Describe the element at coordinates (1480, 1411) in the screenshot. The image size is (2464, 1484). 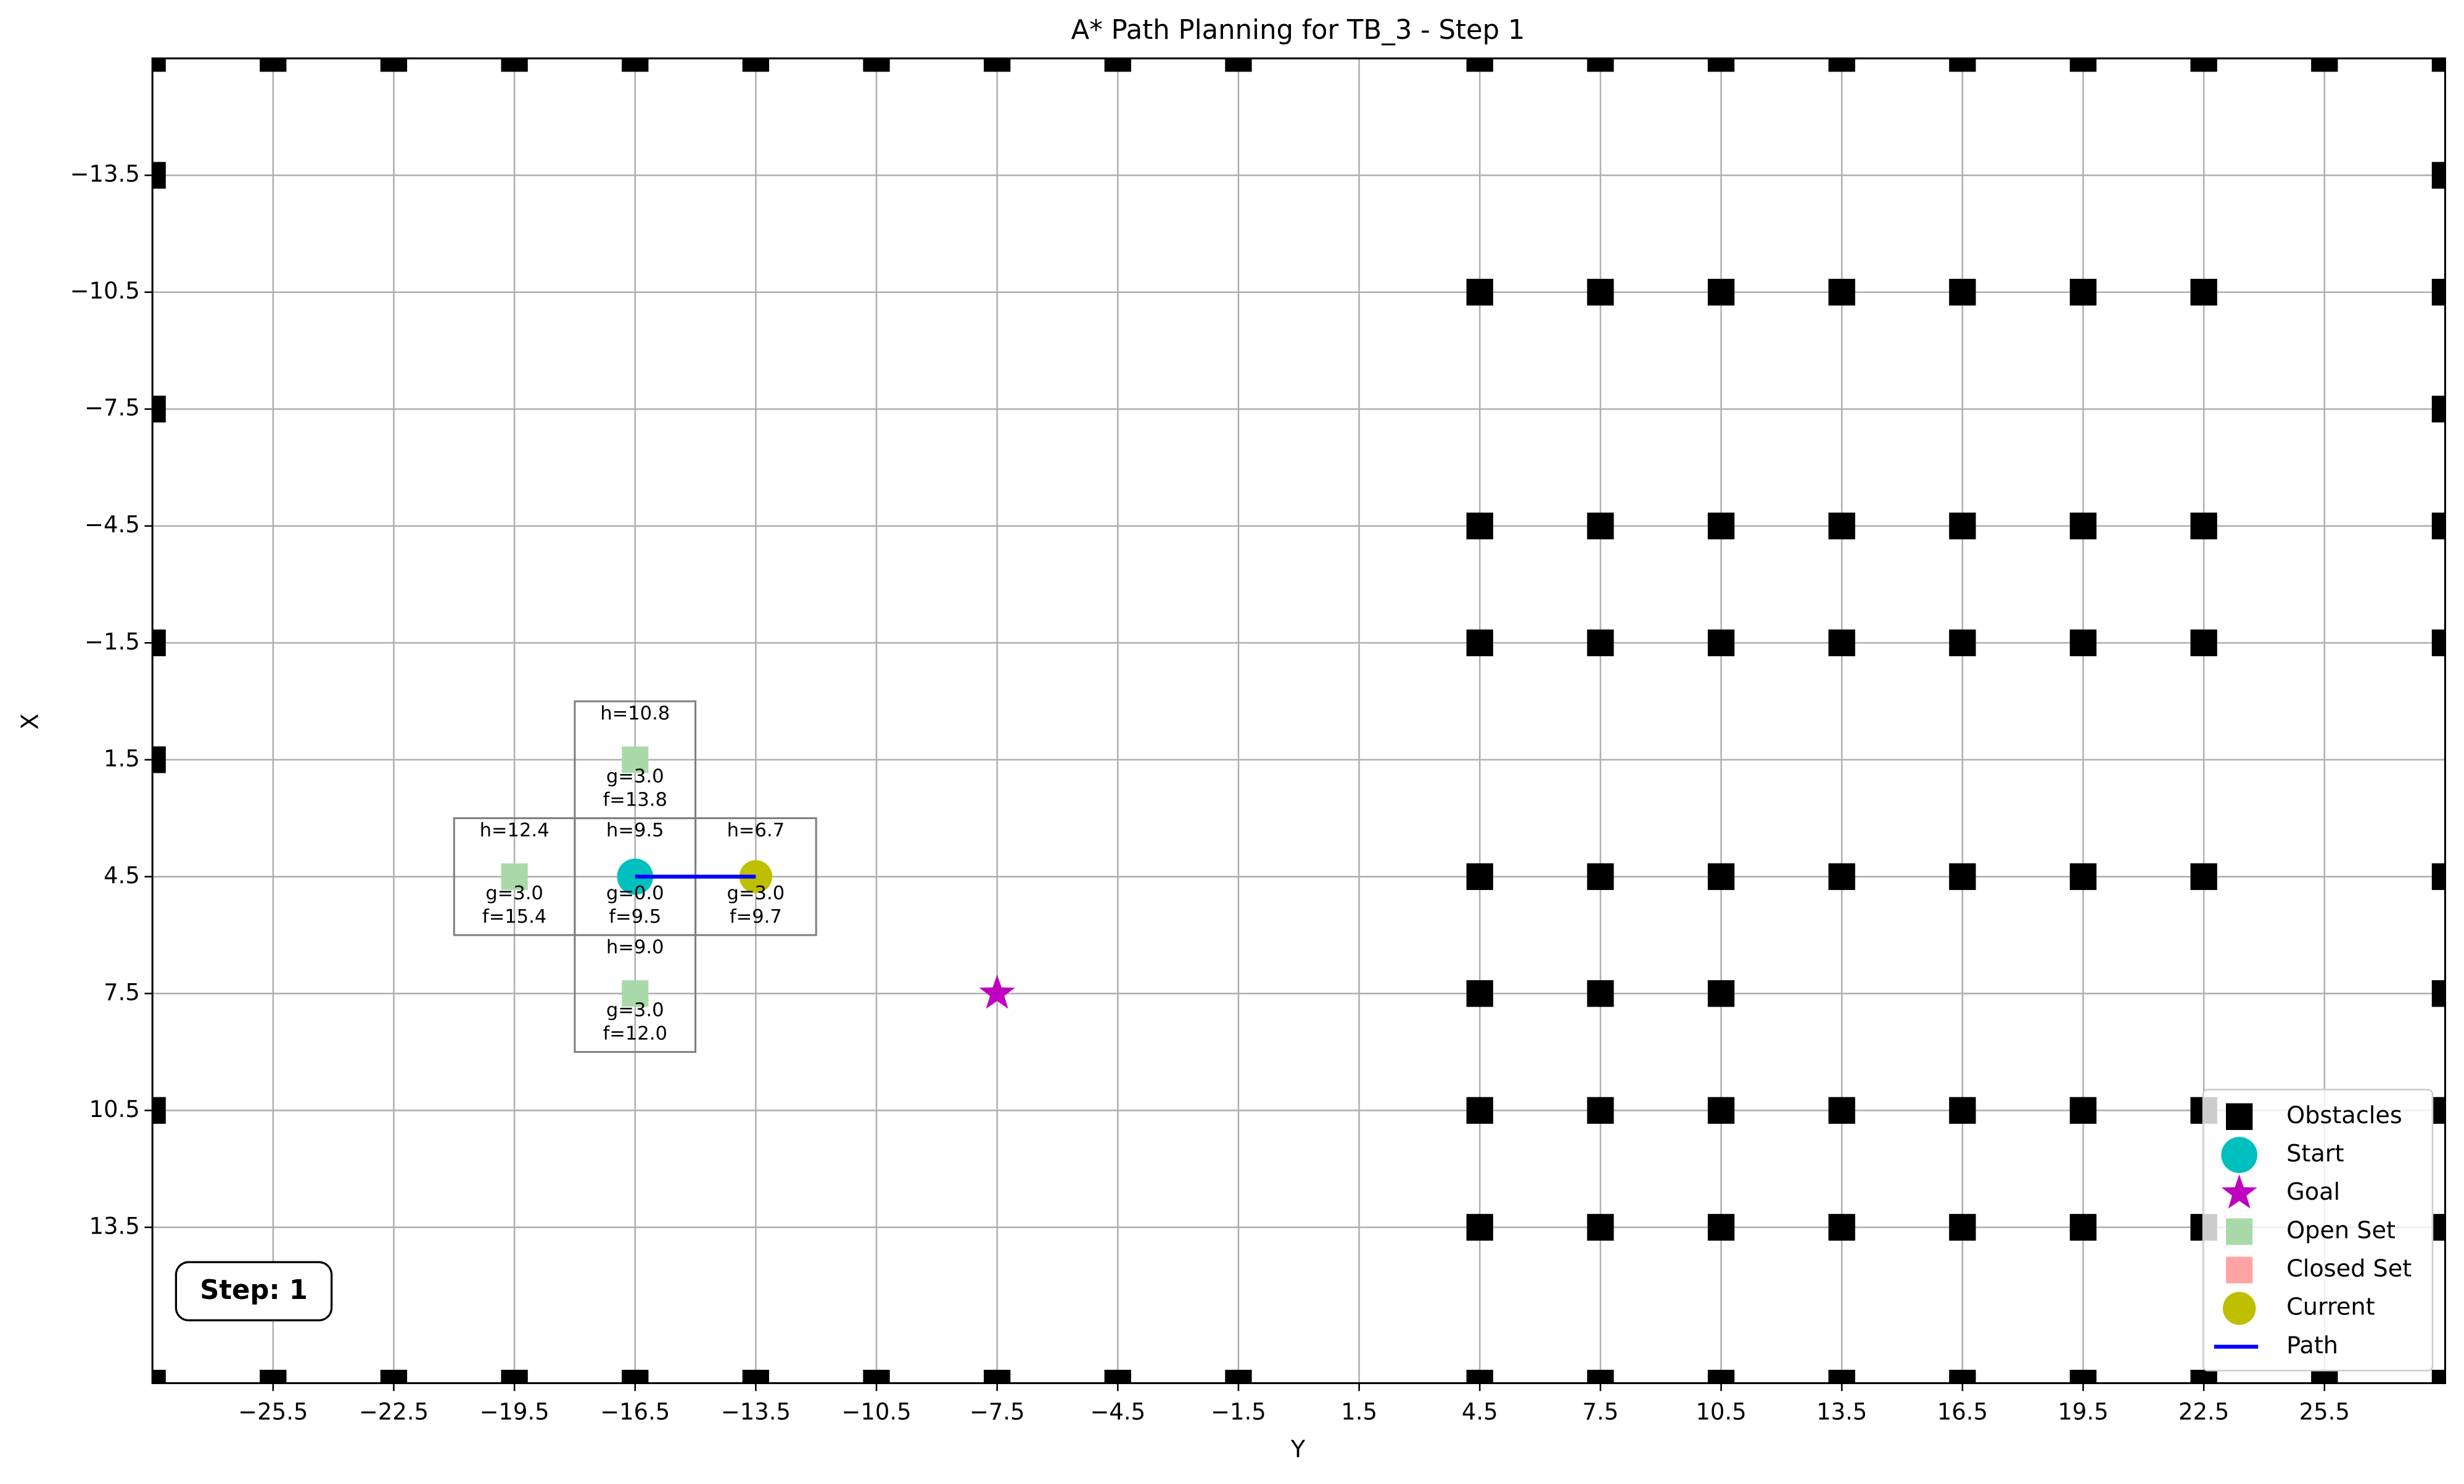
I see `x-tick-label: 4.5` at that location.